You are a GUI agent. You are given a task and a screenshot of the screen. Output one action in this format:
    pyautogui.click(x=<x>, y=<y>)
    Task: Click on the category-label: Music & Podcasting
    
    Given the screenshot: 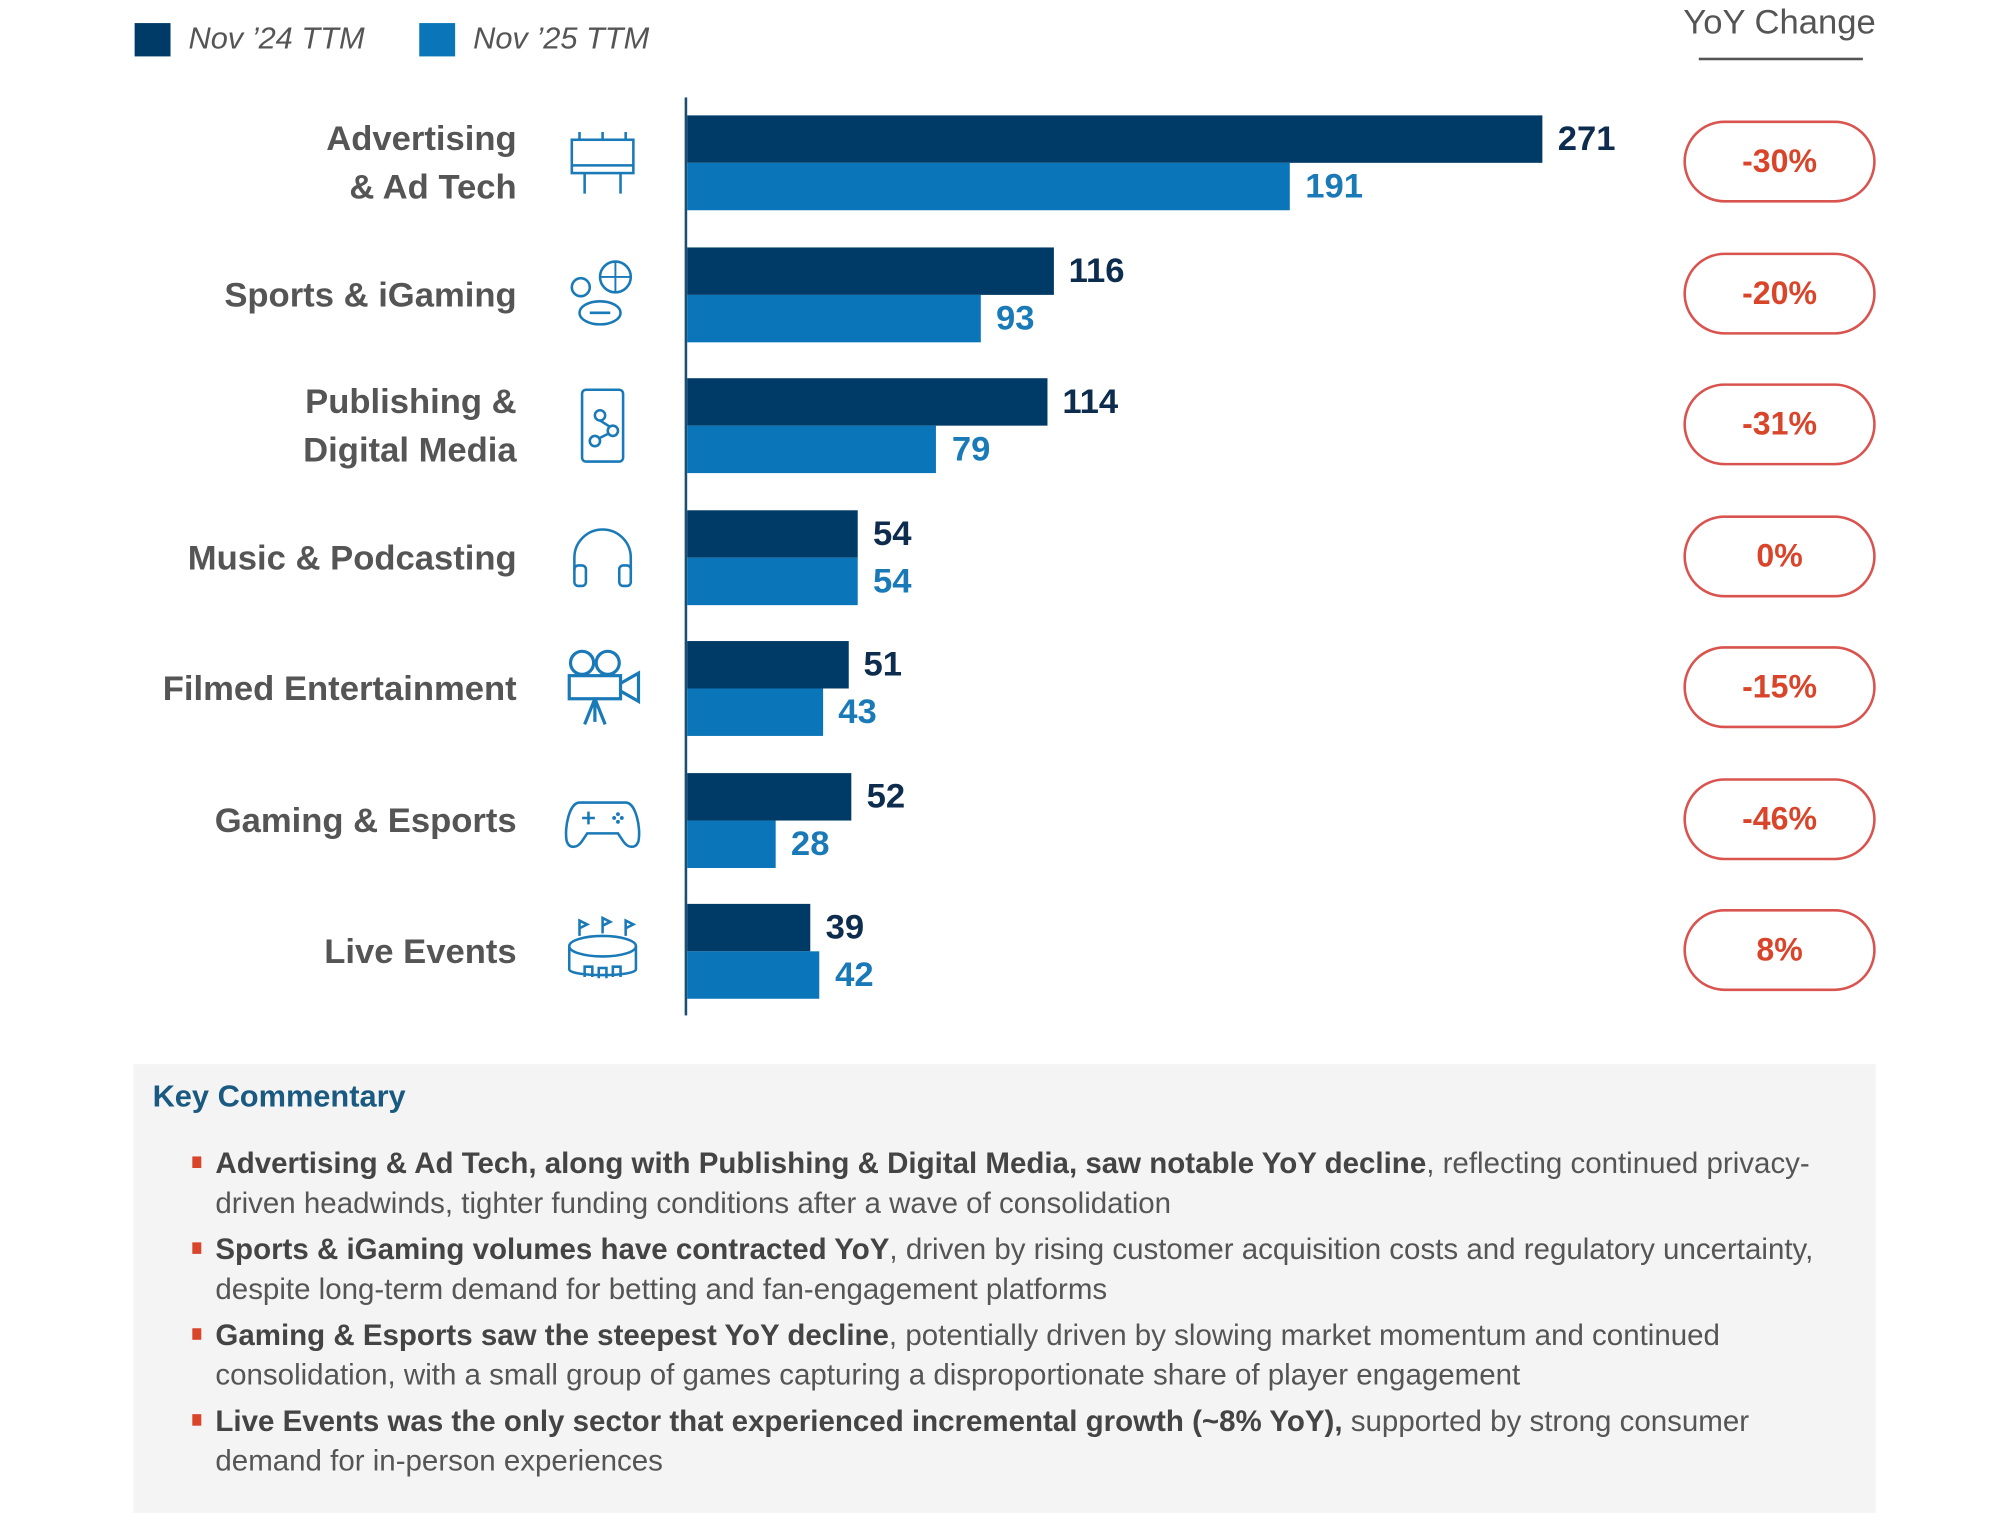 What is the action you would take?
    pyautogui.click(x=352, y=557)
    